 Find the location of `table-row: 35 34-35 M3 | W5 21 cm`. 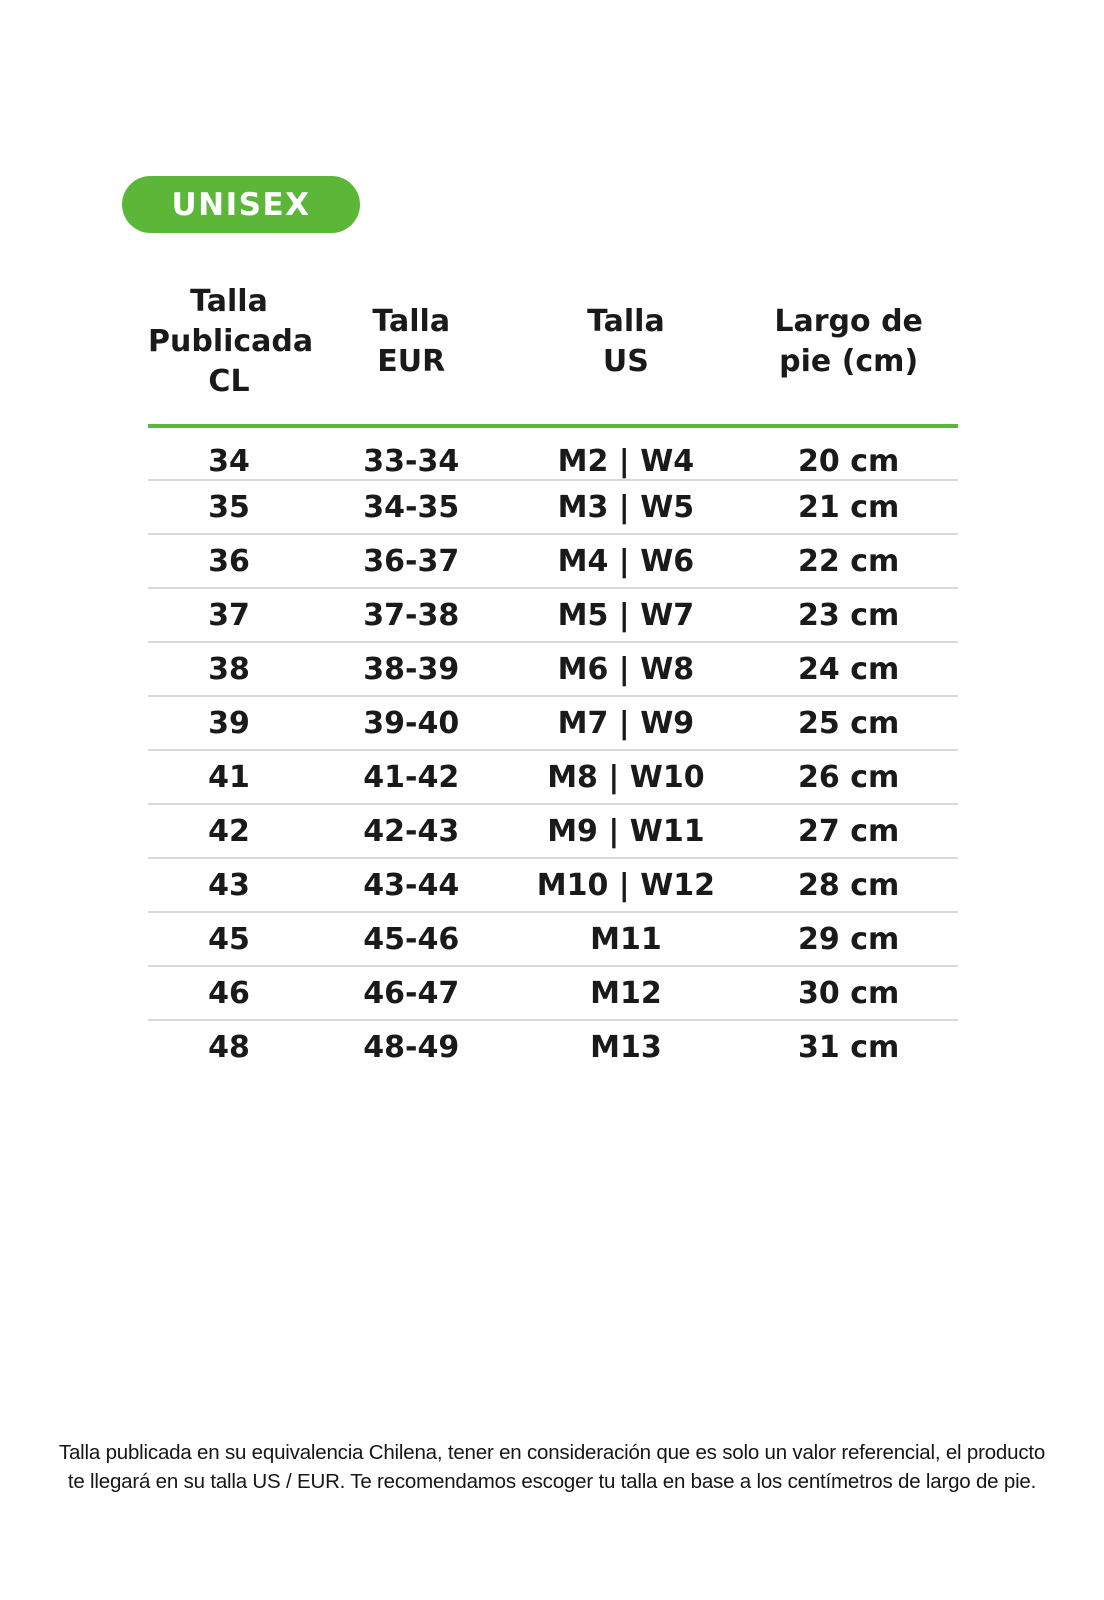

table-row: 35 34-35 M3 | W5 21 cm is located at coordinates (553, 506).